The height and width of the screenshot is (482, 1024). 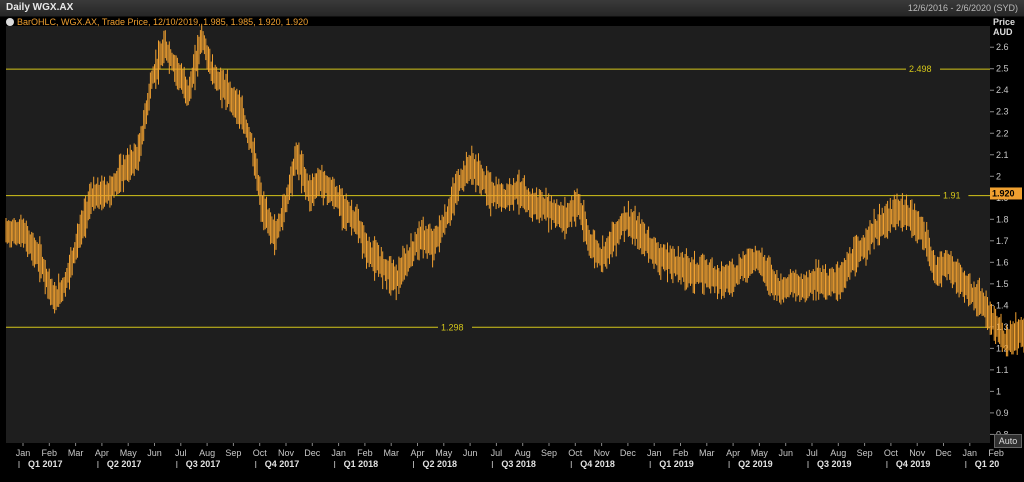 What do you see at coordinates (361, 464) in the screenshot?
I see `quarter-label: Q1 2018` at bounding box center [361, 464].